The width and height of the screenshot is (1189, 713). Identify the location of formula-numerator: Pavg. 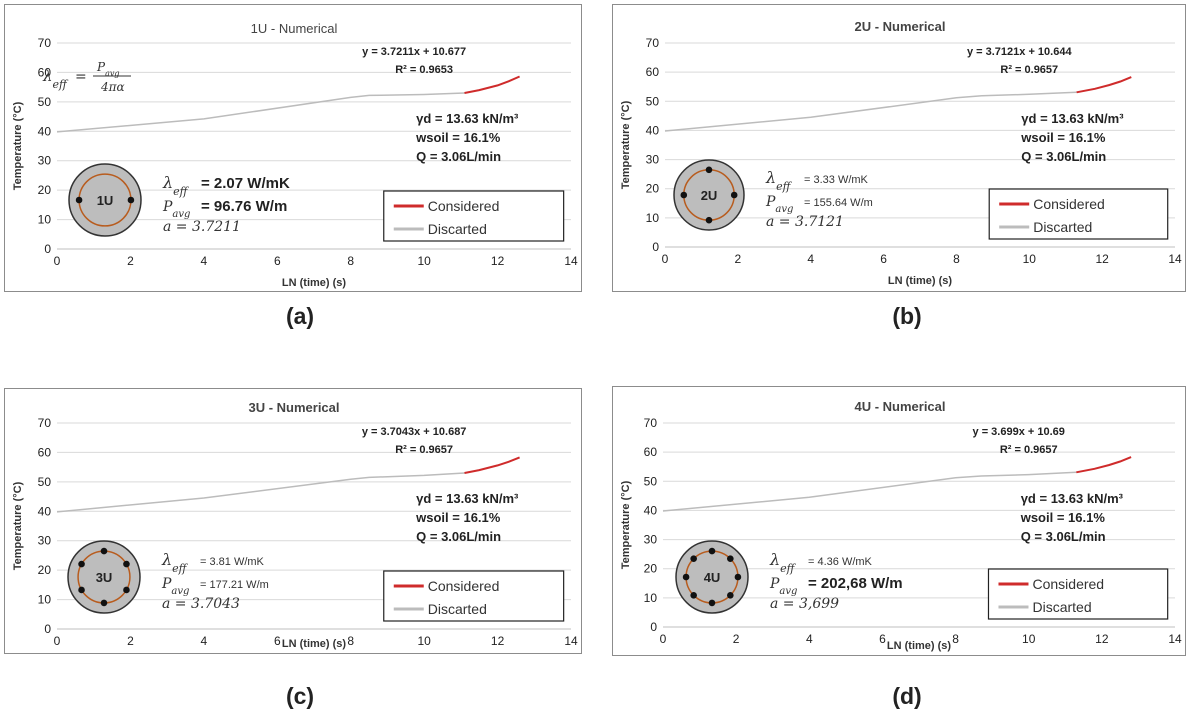
(108, 69).